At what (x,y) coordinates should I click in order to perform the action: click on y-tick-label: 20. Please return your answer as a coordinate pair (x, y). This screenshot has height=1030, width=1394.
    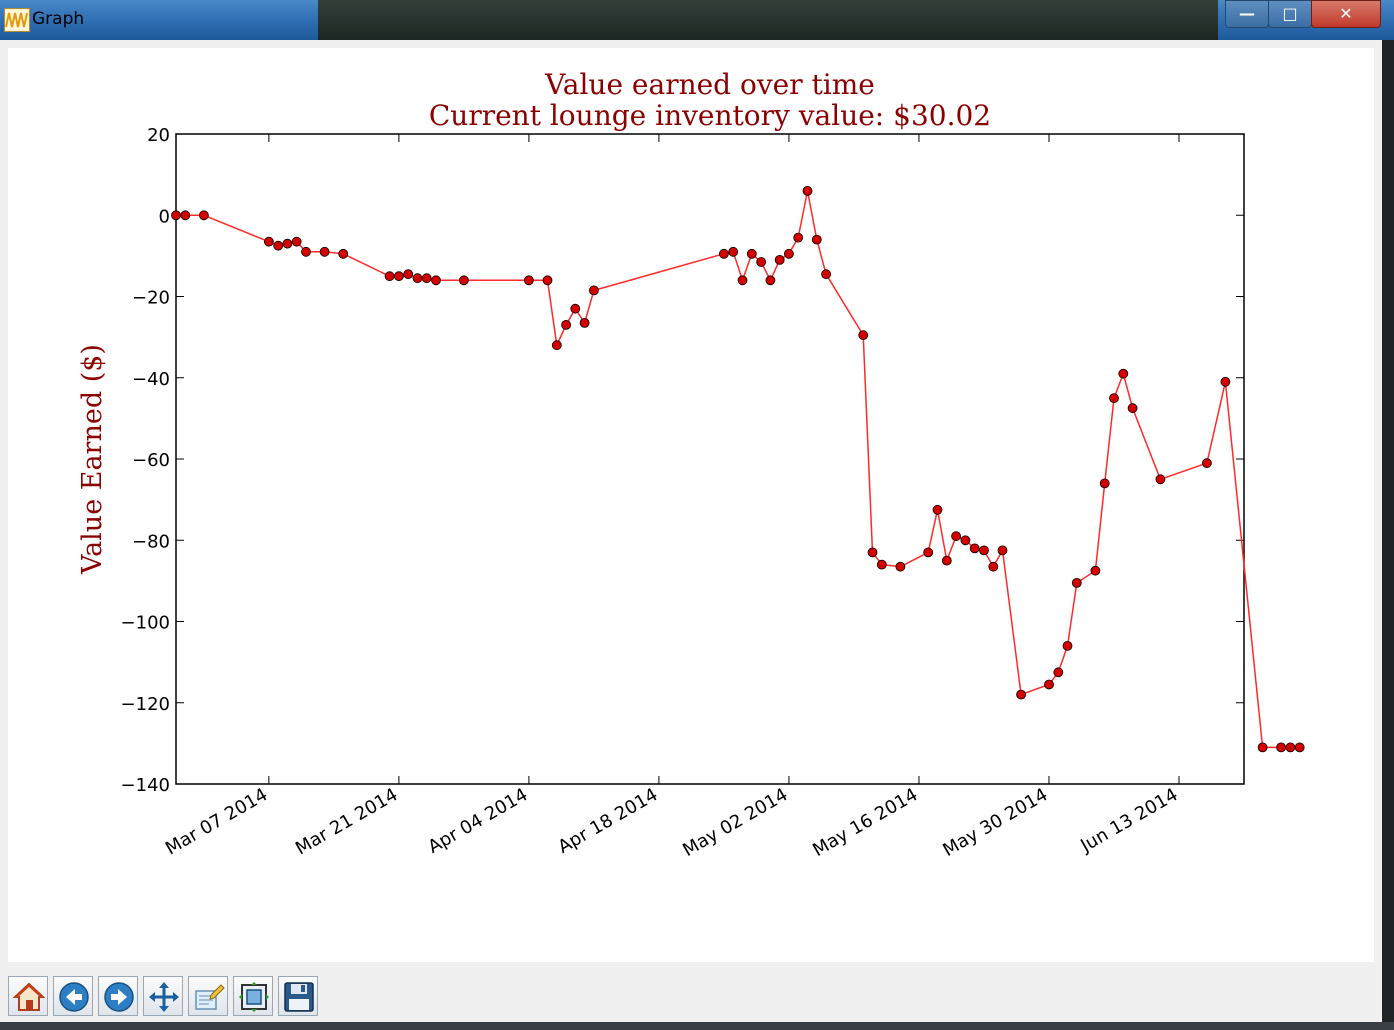
    Looking at the image, I should click on (158, 135).